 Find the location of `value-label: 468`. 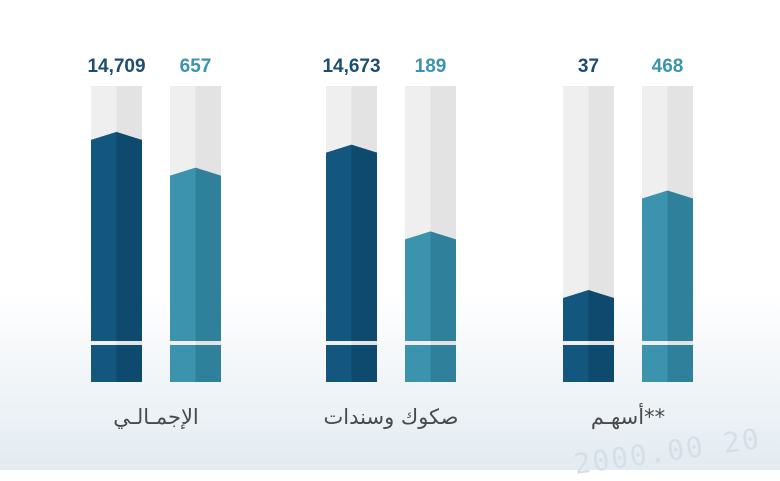

value-label: 468 is located at coordinates (668, 66).